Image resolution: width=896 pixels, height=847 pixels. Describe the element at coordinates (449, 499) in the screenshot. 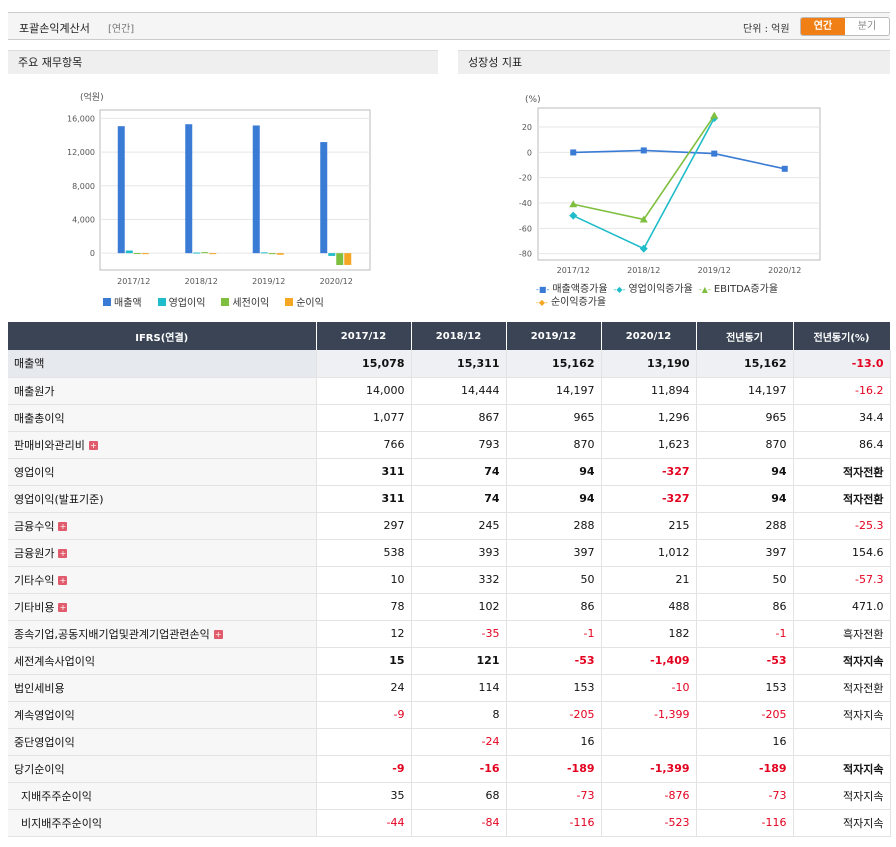

I see `table-row: 영업이익(발표기준) 311 74 94 -327 94 적자전환` at that location.